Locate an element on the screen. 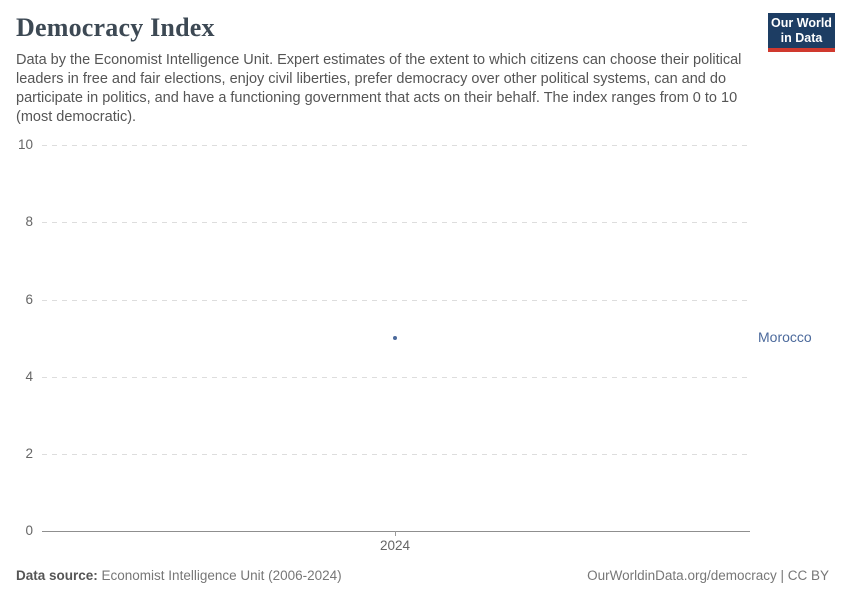  y-tick-label: 8 is located at coordinates (29, 221).